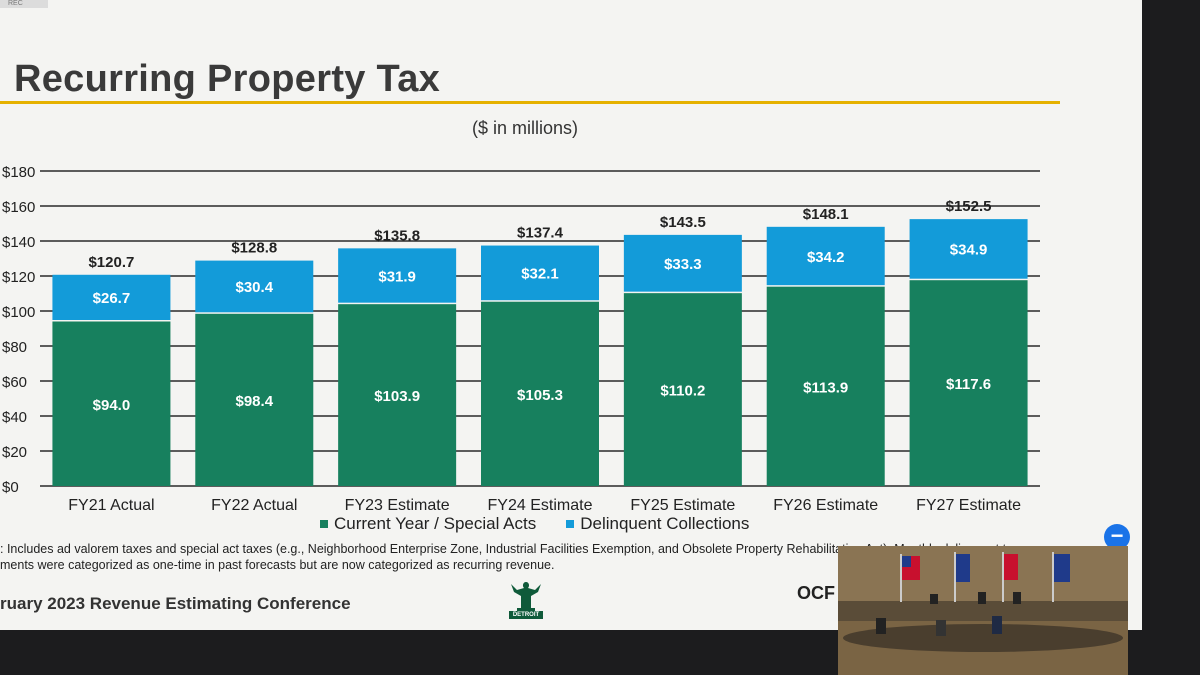  What do you see at coordinates (435, 523) in the screenshot?
I see `legend-label-current: Current Year / Special Acts` at bounding box center [435, 523].